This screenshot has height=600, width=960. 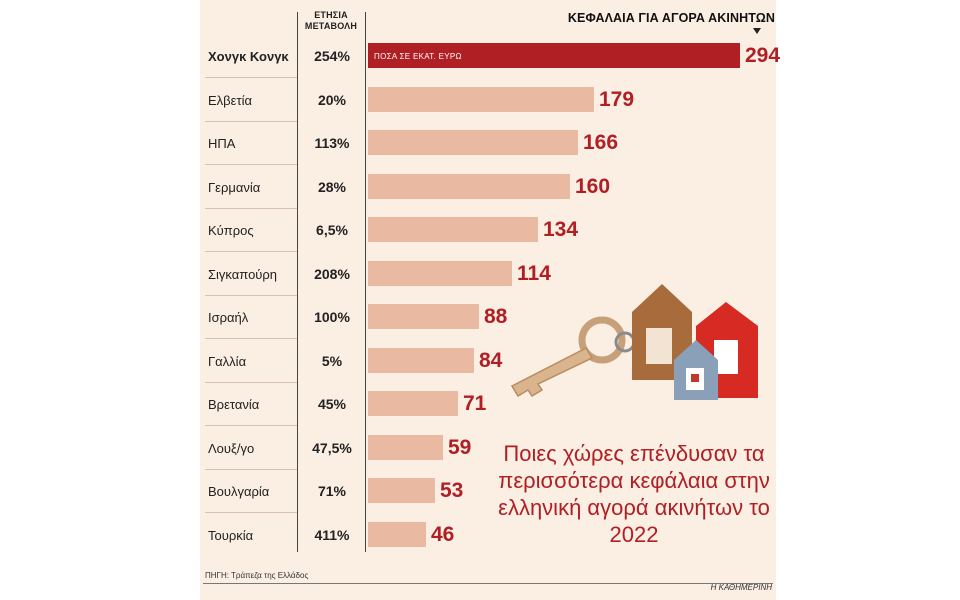 I want to click on annual-change-value: 6,5%, so click(x=332, y=230).